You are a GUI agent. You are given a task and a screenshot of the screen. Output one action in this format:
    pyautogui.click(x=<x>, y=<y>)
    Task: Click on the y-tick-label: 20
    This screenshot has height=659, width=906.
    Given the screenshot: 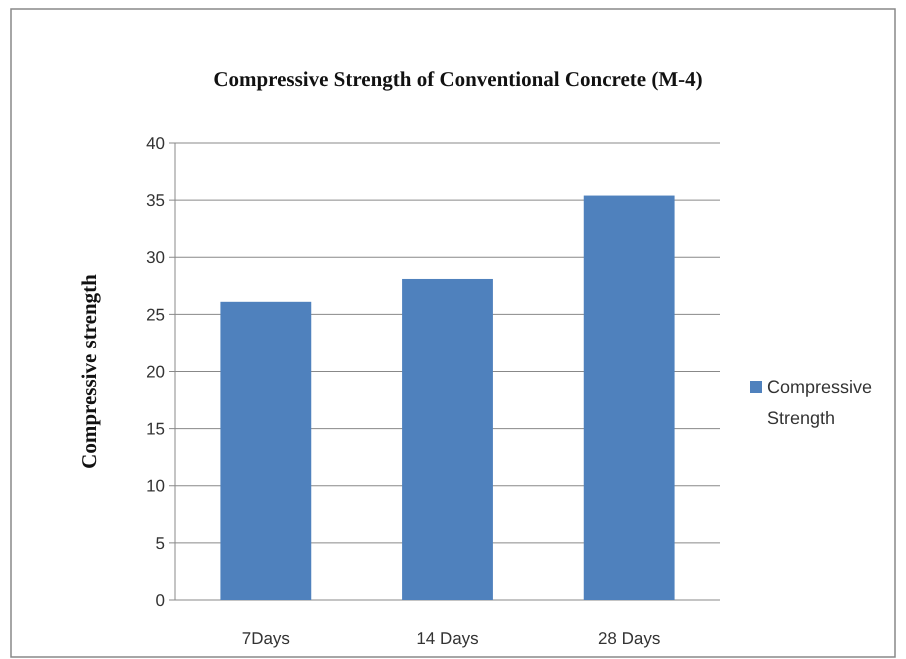 What is the action you would take?
    pyautogui.click(x=155, y=372)
    